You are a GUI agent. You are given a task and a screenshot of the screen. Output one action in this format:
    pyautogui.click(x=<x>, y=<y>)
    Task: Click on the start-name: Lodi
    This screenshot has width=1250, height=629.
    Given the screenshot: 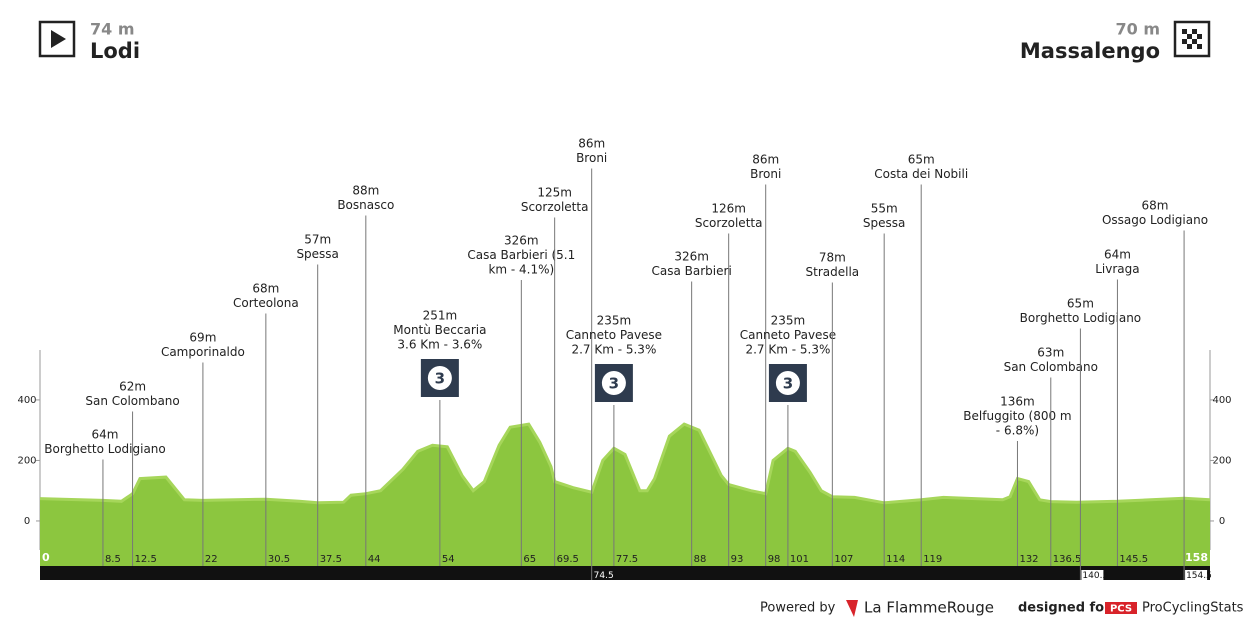 What is the action you would take?
    pyautogui.click(x=115, y=51)
    